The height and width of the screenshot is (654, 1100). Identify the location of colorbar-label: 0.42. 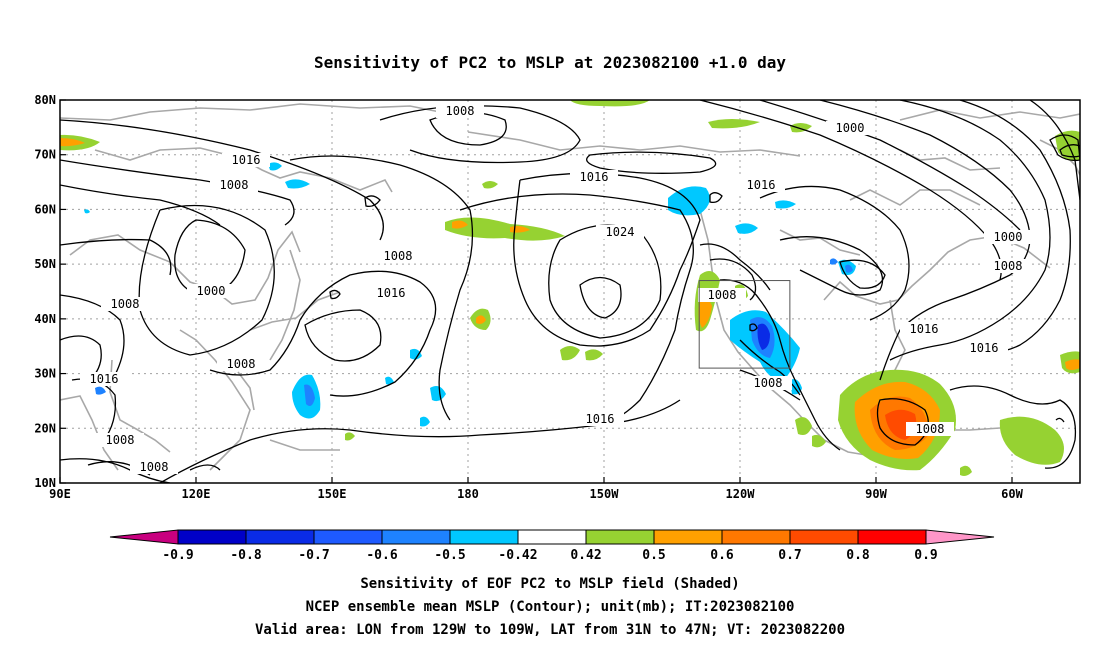
(585, 555).